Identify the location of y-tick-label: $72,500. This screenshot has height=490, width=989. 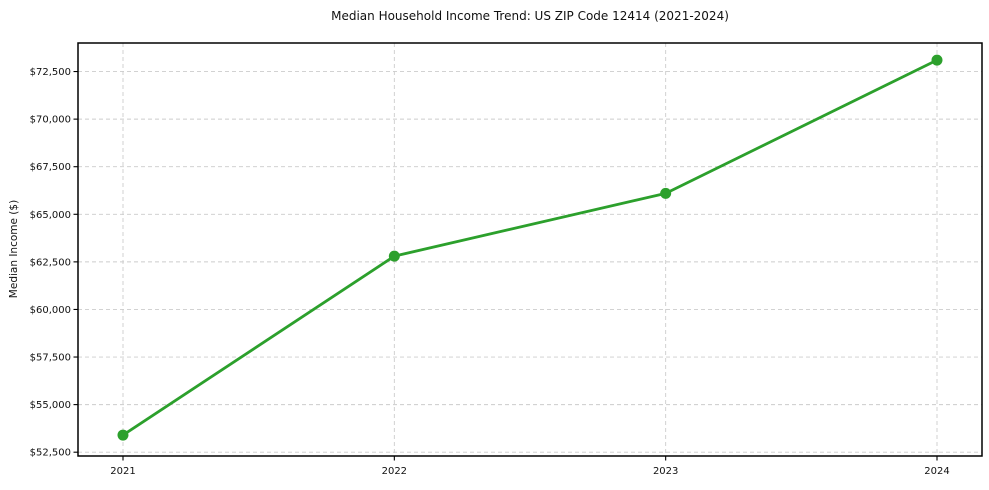
(50, 72).